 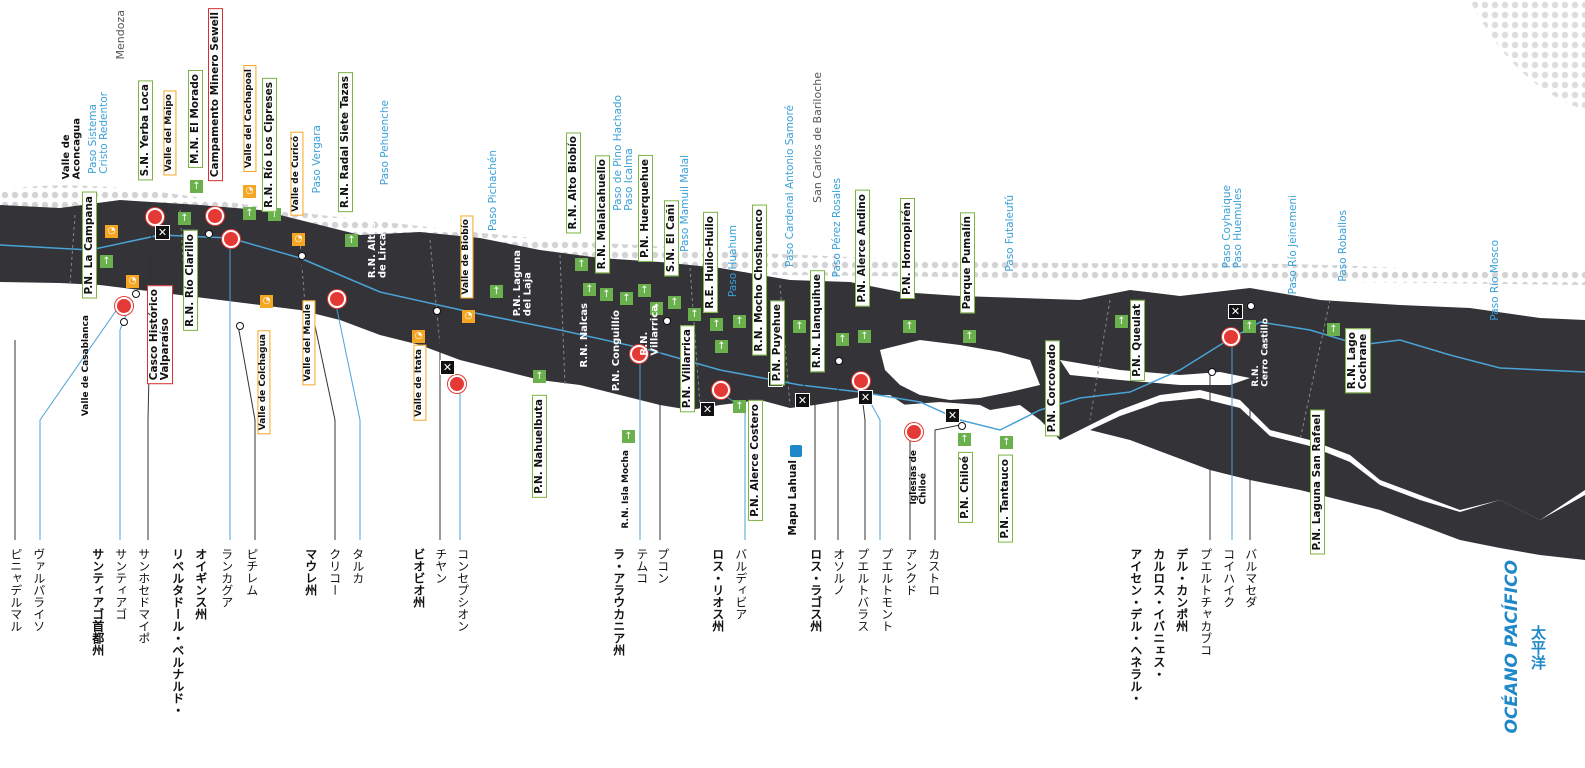 What do you see at coordinates (863, 248) in the screenshot?
I see `alerce-andino-label: P.N. Alerce Andino` at bounding box center [863, 248].